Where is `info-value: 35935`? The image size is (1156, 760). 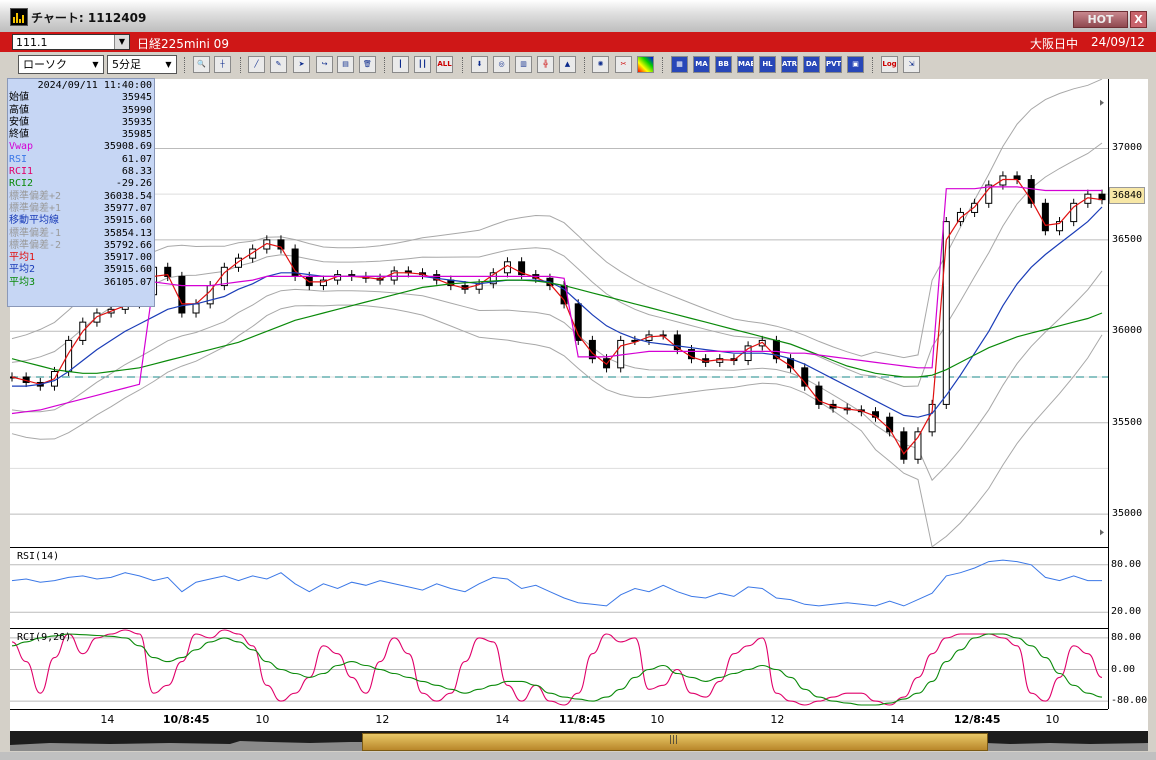 info-value: 35935 is located at coordinates (136, 122).